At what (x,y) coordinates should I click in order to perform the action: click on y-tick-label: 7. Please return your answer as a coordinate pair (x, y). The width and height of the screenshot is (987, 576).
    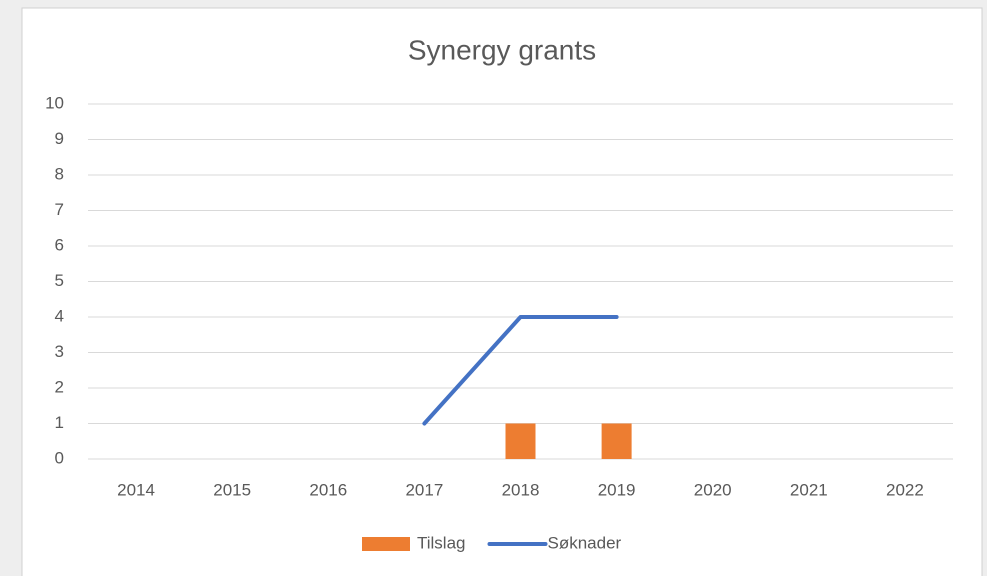
    Looking at the image, I should click on (59, 209).